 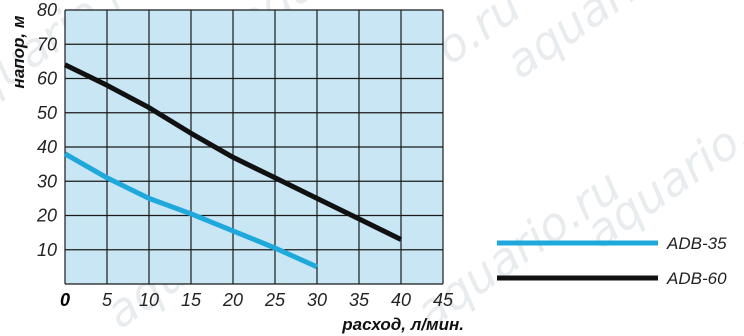 What do you see at coordinates (257, 300) in the screenshot?
I see `x-tick-labels: 0 5 10 15 20 25 30 35 40 45` at bounding box center [257, 300].